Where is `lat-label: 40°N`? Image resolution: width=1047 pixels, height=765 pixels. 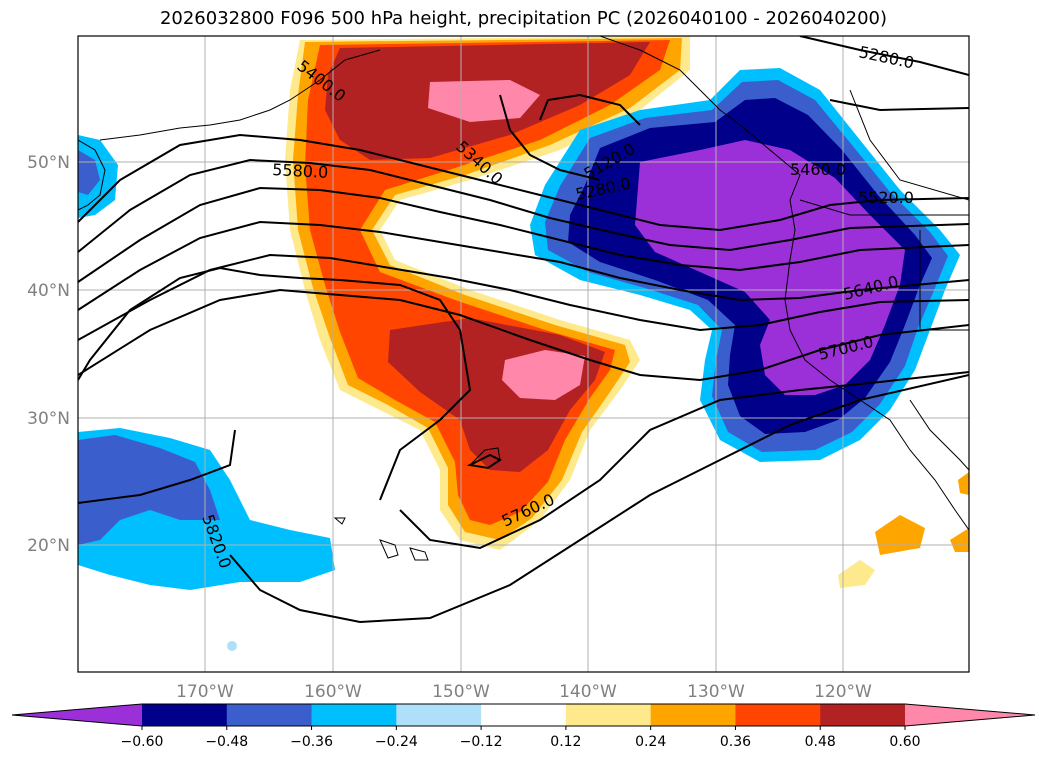 lat-label: 40°N is located at coordinates (48, 291).